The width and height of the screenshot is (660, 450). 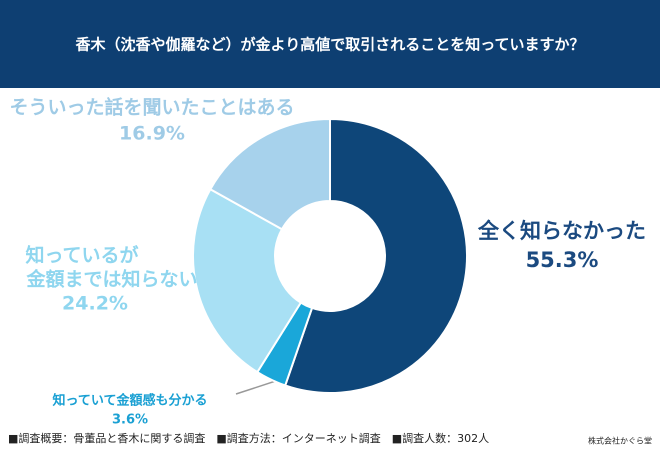 I want to click on category-label: 知っているが, so click(x=81, y=255).